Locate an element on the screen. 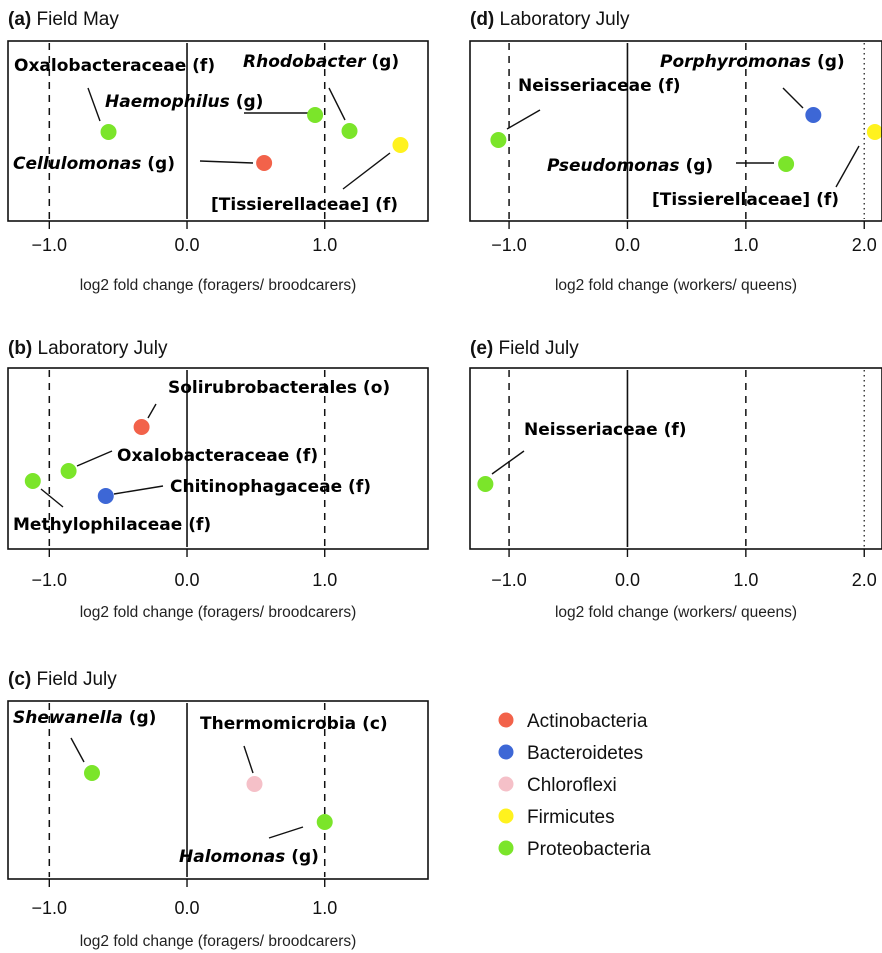  legend-label: Chloroflexi is located at coordinates (572, 785).